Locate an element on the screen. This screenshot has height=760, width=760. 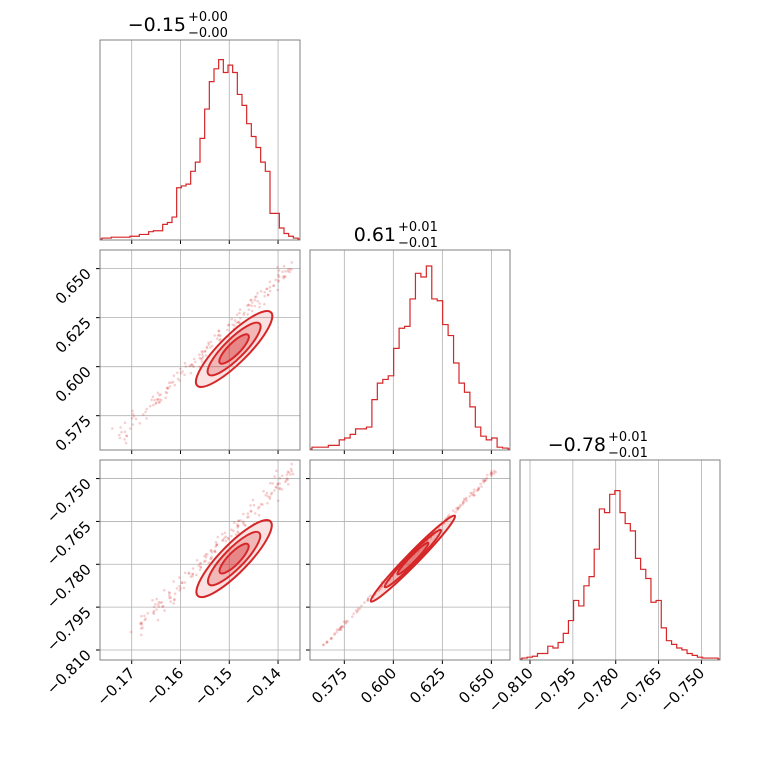
y-tick-label: 0.600 is located at coordinates (73, 384).